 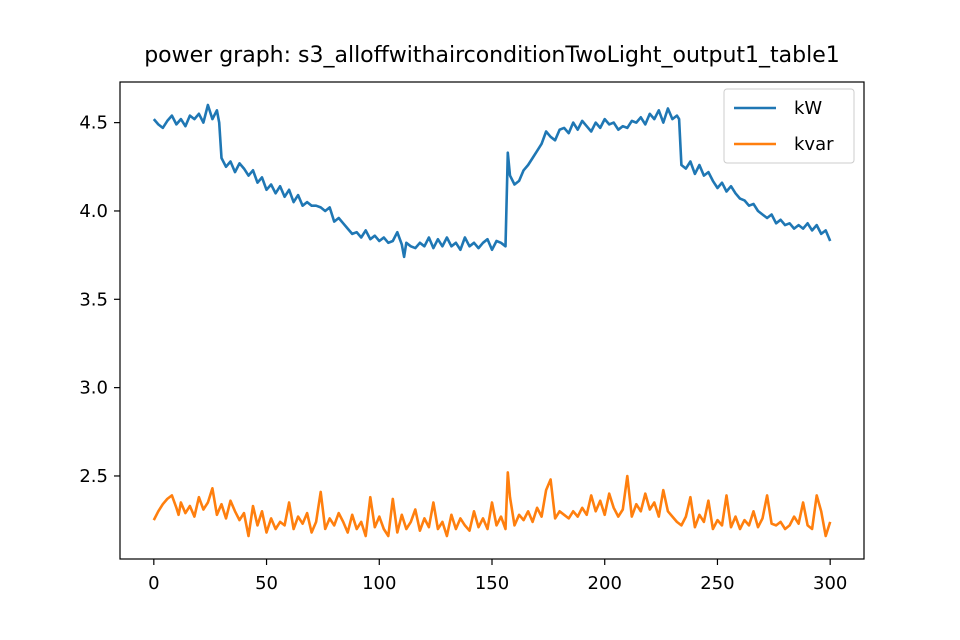 What do you see at coordinates (93, 211) in the screenshot?
I see `y-tick-label: 4.0` at bounding box center [93, 211].